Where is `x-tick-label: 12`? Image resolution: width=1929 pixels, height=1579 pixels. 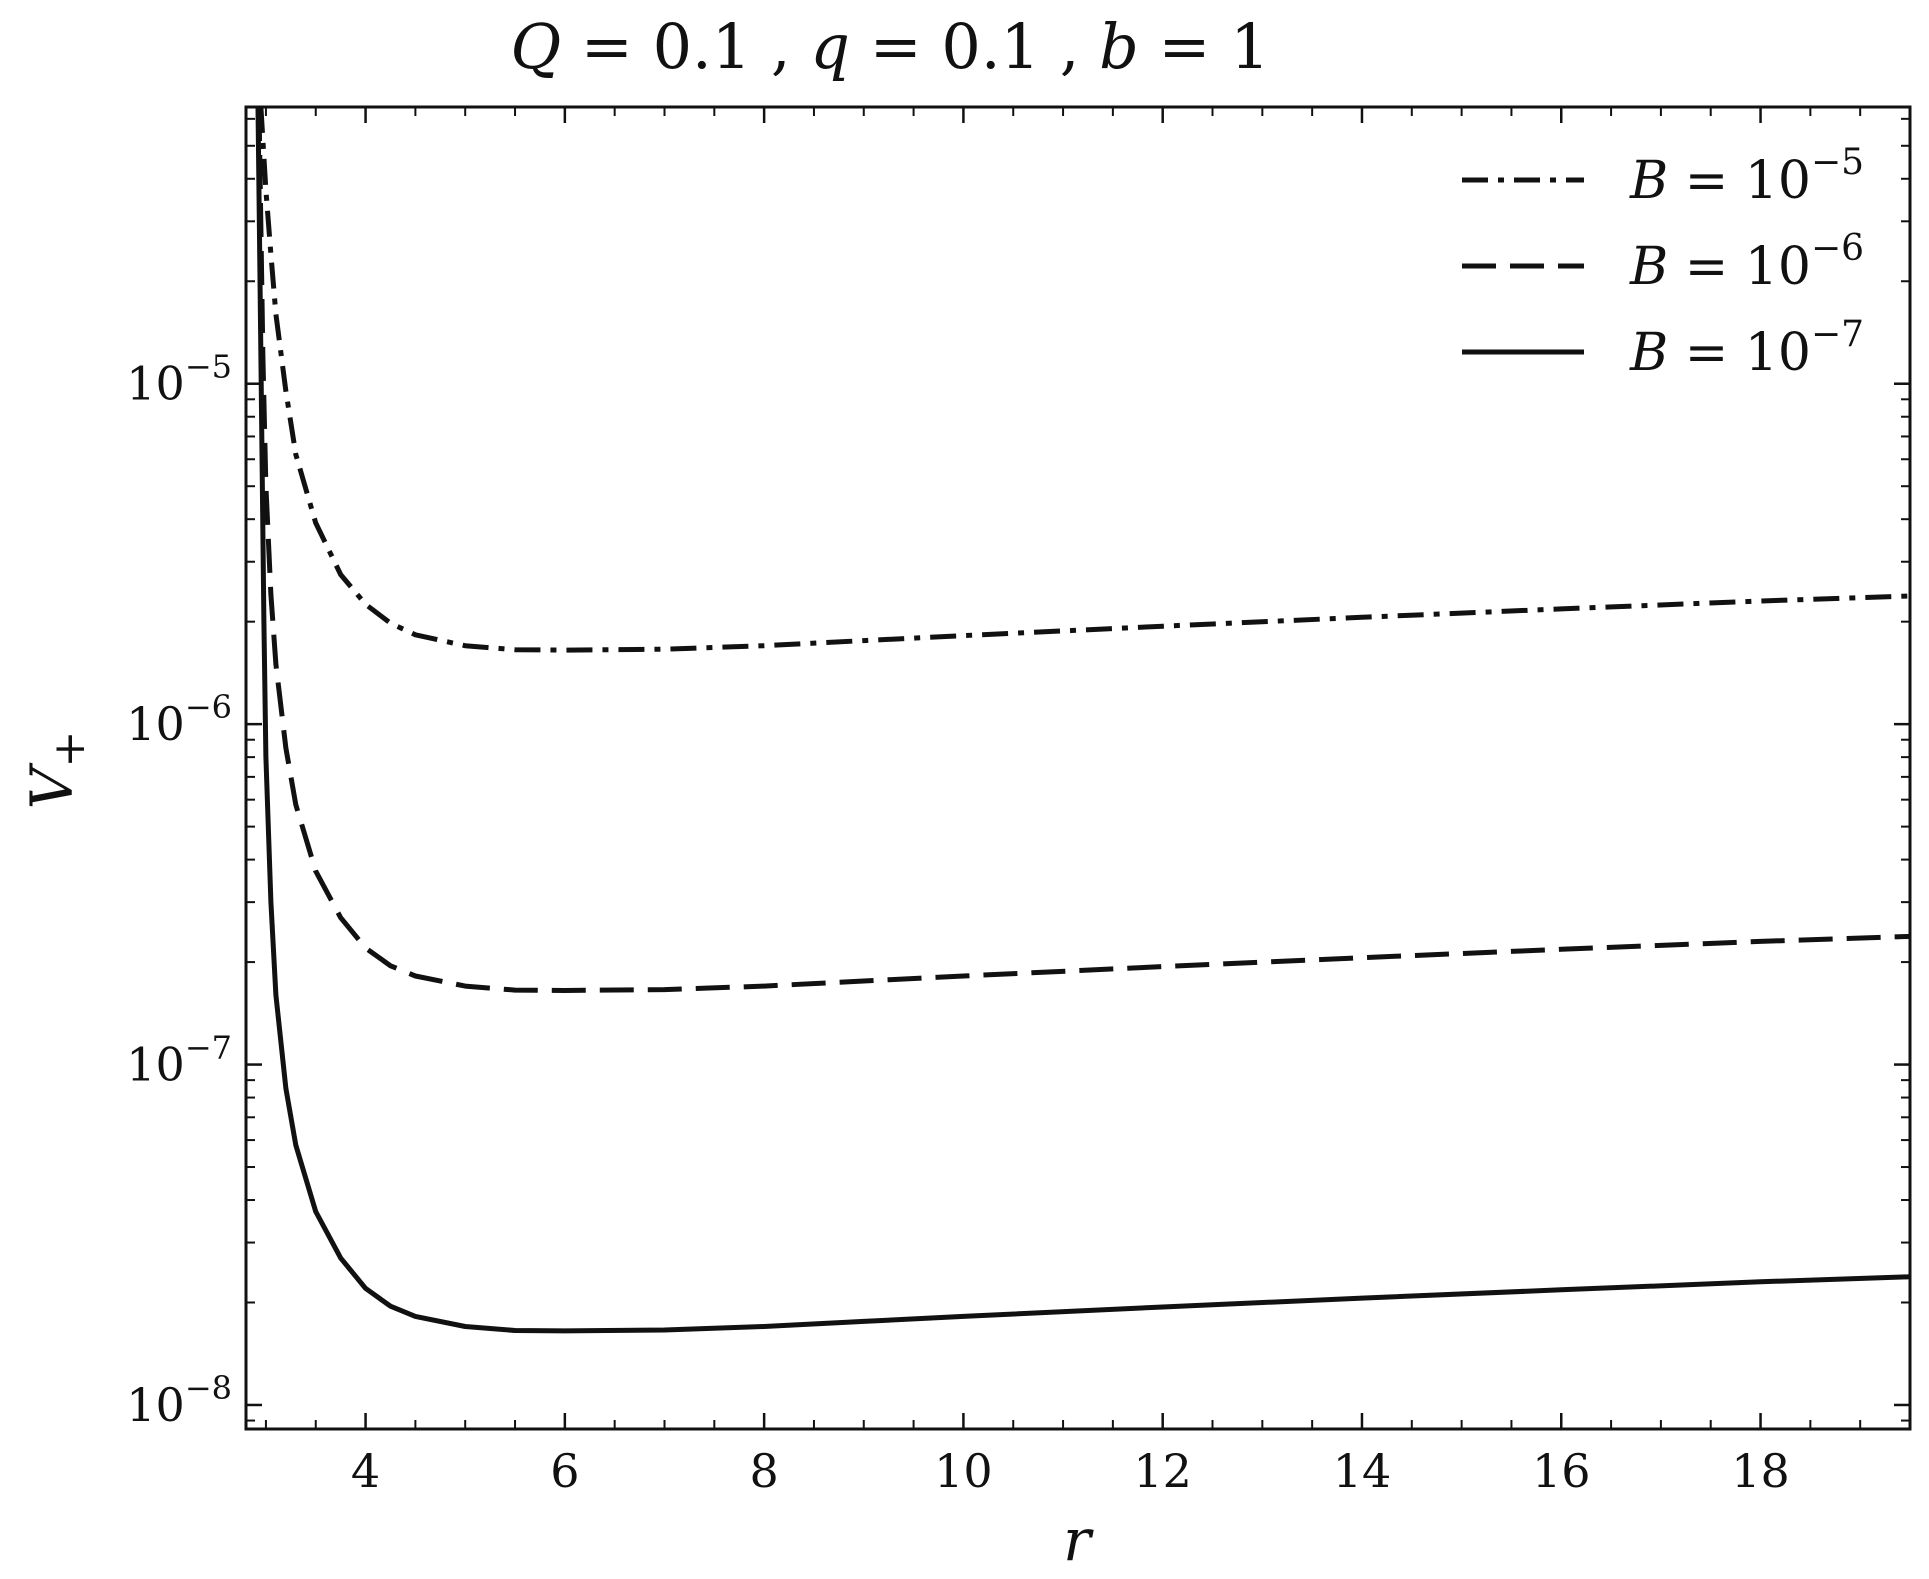 x-tick-label: 12 is located at coordinates (1162, 1471).